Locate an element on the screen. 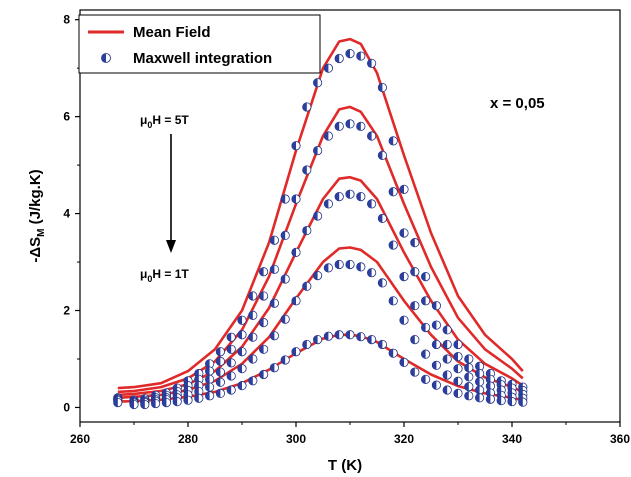 This screenshot has width=631, height=477. x-tick-label: 260 is located at coordinates (80, 439).